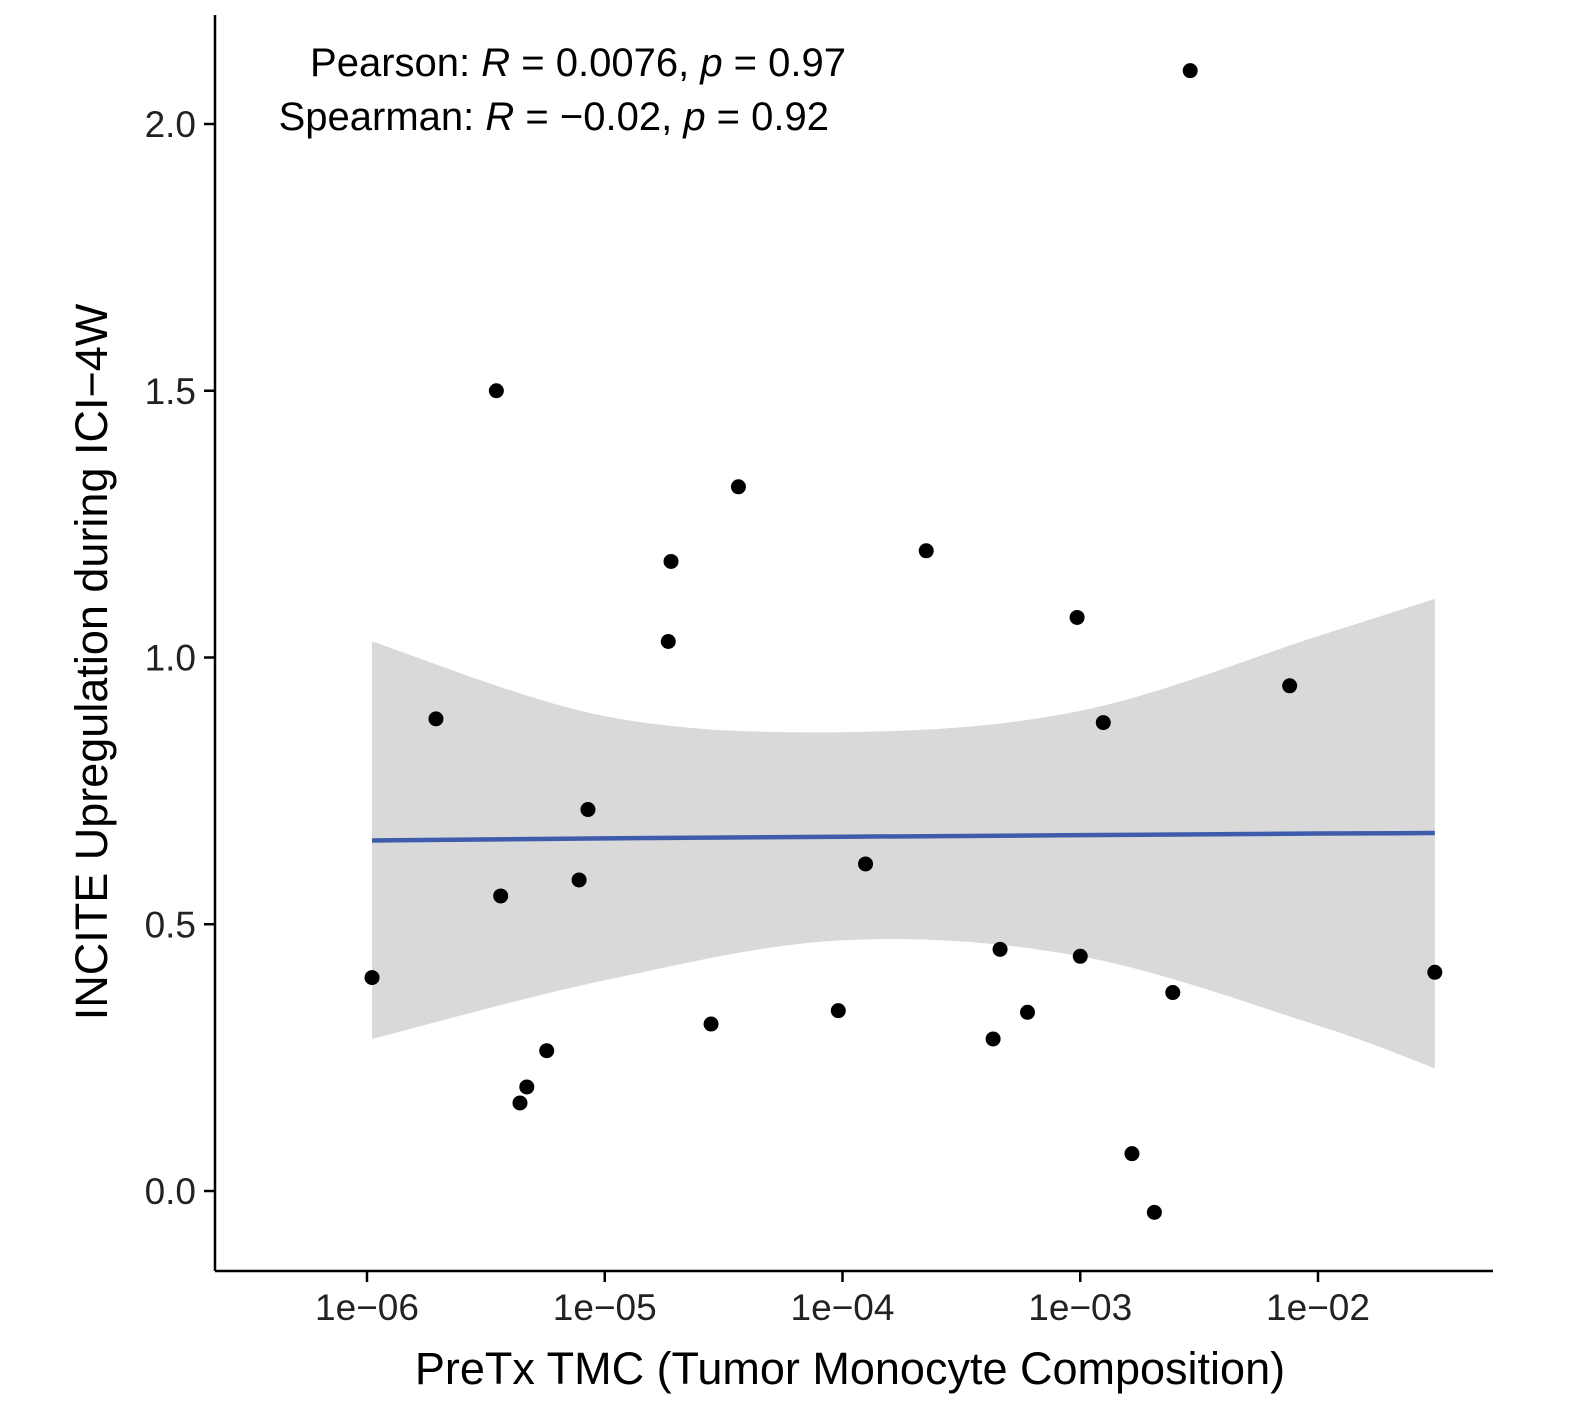 This screenshot has height=1402, width=1572. I want to click on x-axis-ticks: 1e−06 1e−05 1e−04 1e−03 1e−02, so click(842, 1299).